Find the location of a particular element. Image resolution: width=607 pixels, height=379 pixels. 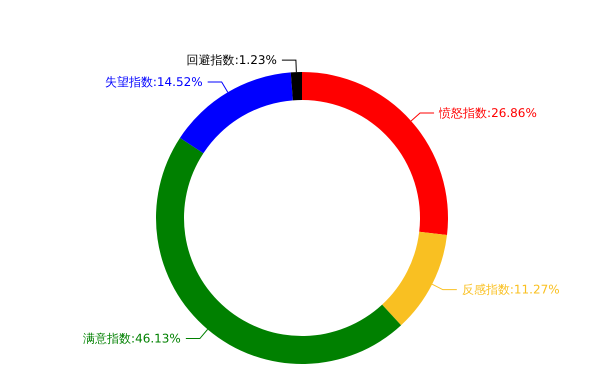

slice-label: 失望指数 is located at coordinates (128, 81).